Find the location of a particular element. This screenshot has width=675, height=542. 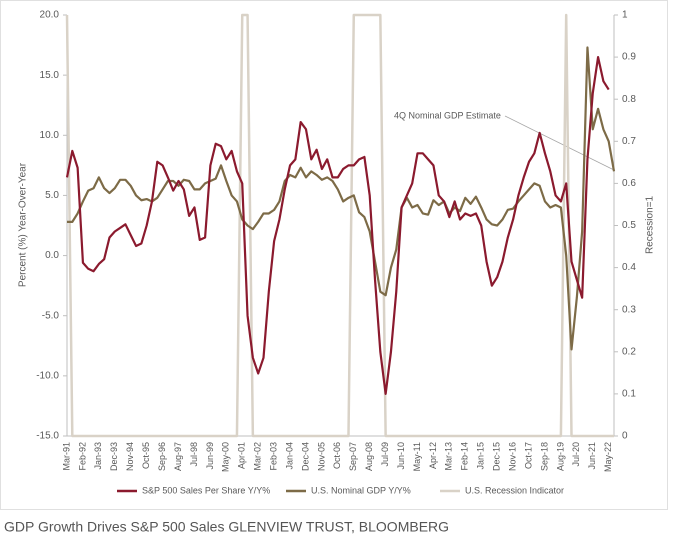

y-tick-label: 15.0 is located at coordinates (50, 75).